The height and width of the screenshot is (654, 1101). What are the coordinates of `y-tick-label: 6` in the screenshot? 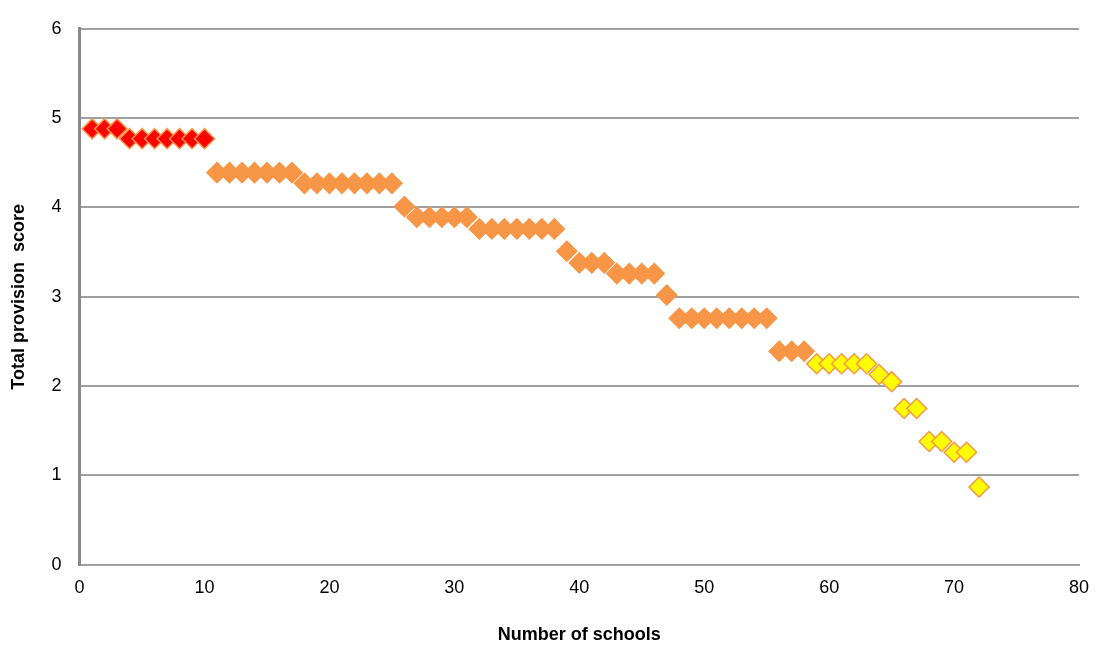 It's located at (56, 27).